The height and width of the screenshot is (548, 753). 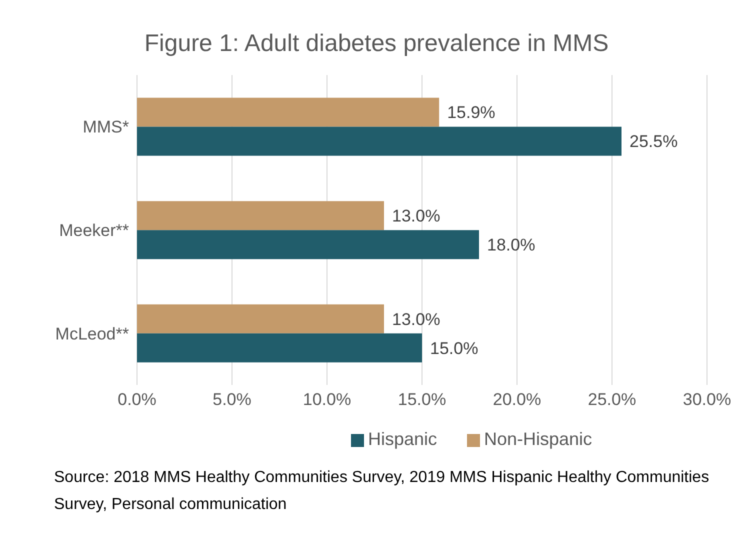 What do you see at coordinates (422, 400) in the screenshot?
I see `x-tick-label: 15.0%` at bounding box center [422, 400].